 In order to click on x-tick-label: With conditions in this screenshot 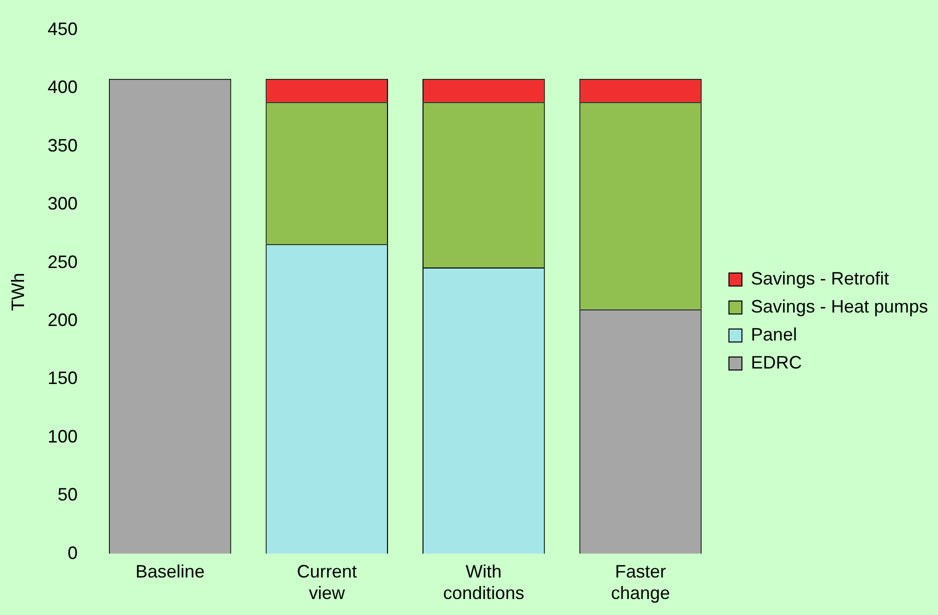, I will do `click(483, 583)`.